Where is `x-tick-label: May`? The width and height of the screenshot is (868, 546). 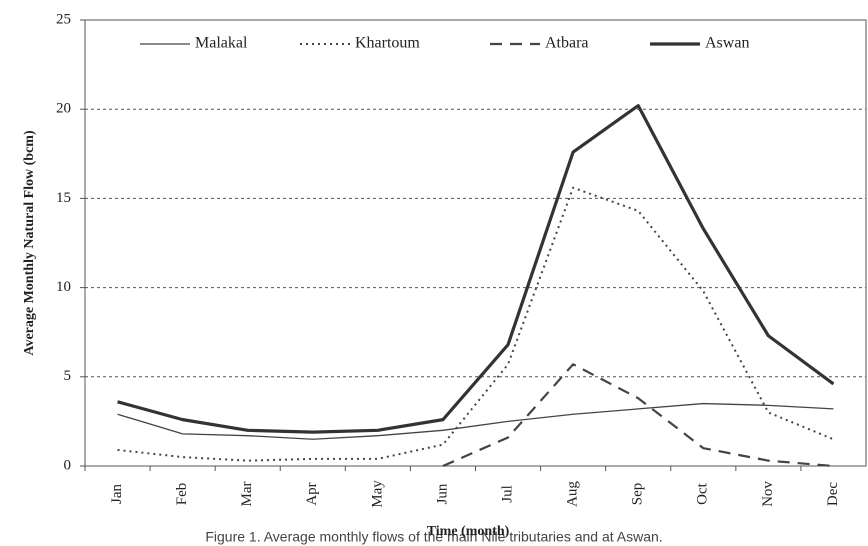 x-tick-label: May is located at coordinates (377, 494).